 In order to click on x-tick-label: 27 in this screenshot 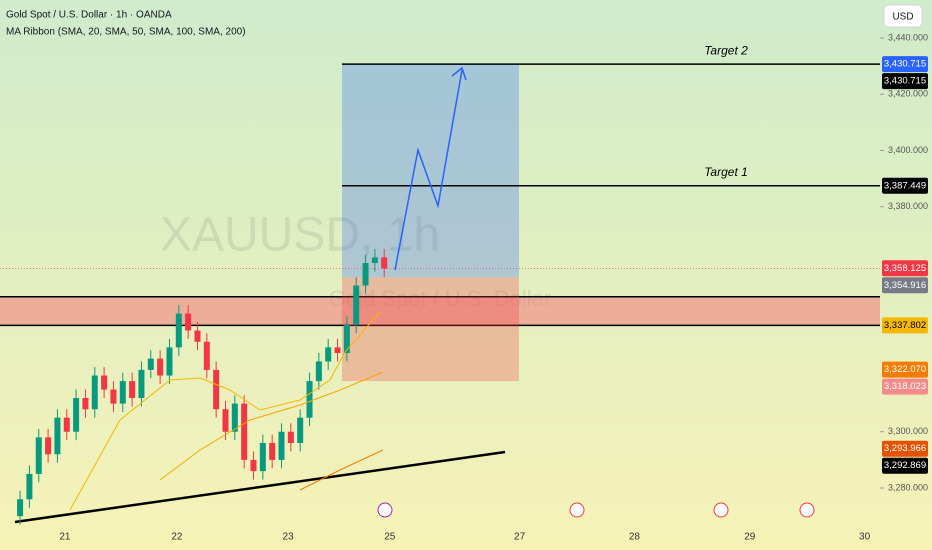, I will do `click(520, 537)`.